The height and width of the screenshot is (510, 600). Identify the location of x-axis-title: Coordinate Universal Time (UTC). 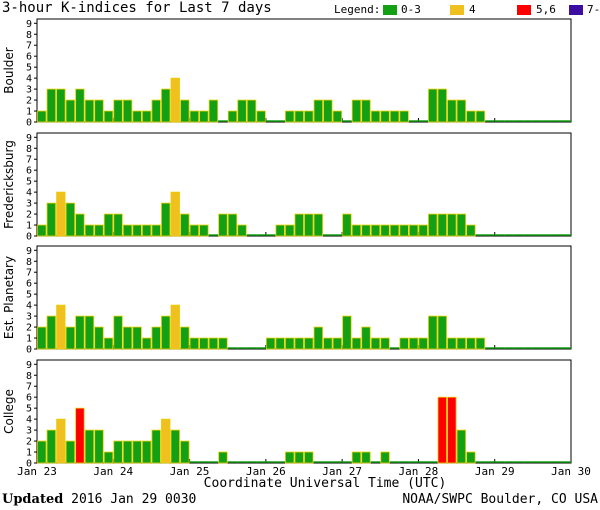
(325, 483).